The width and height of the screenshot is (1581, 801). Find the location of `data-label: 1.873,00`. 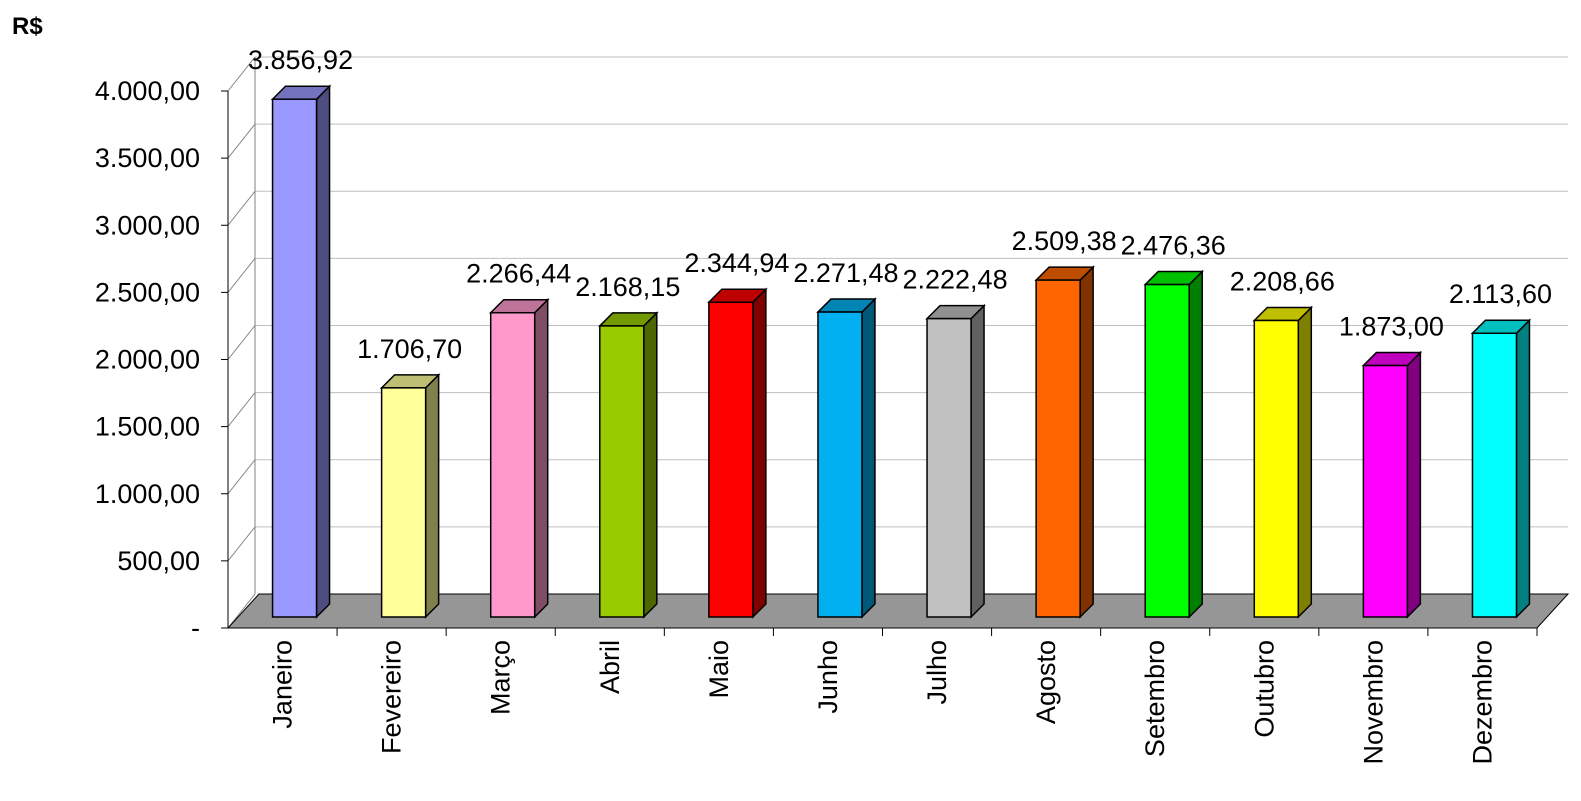

data-label: 1.873,00 is located at coordinates (1391, 327).